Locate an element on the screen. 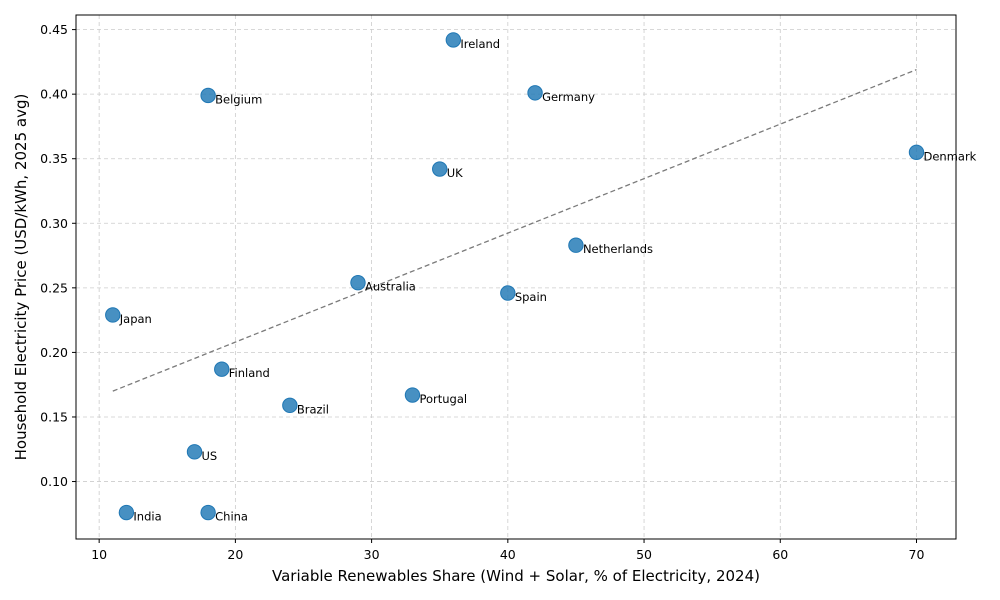 The width and height of the screenshot is (1000, 600). x-tick-label: 30 is located at coordinates (372, 554).